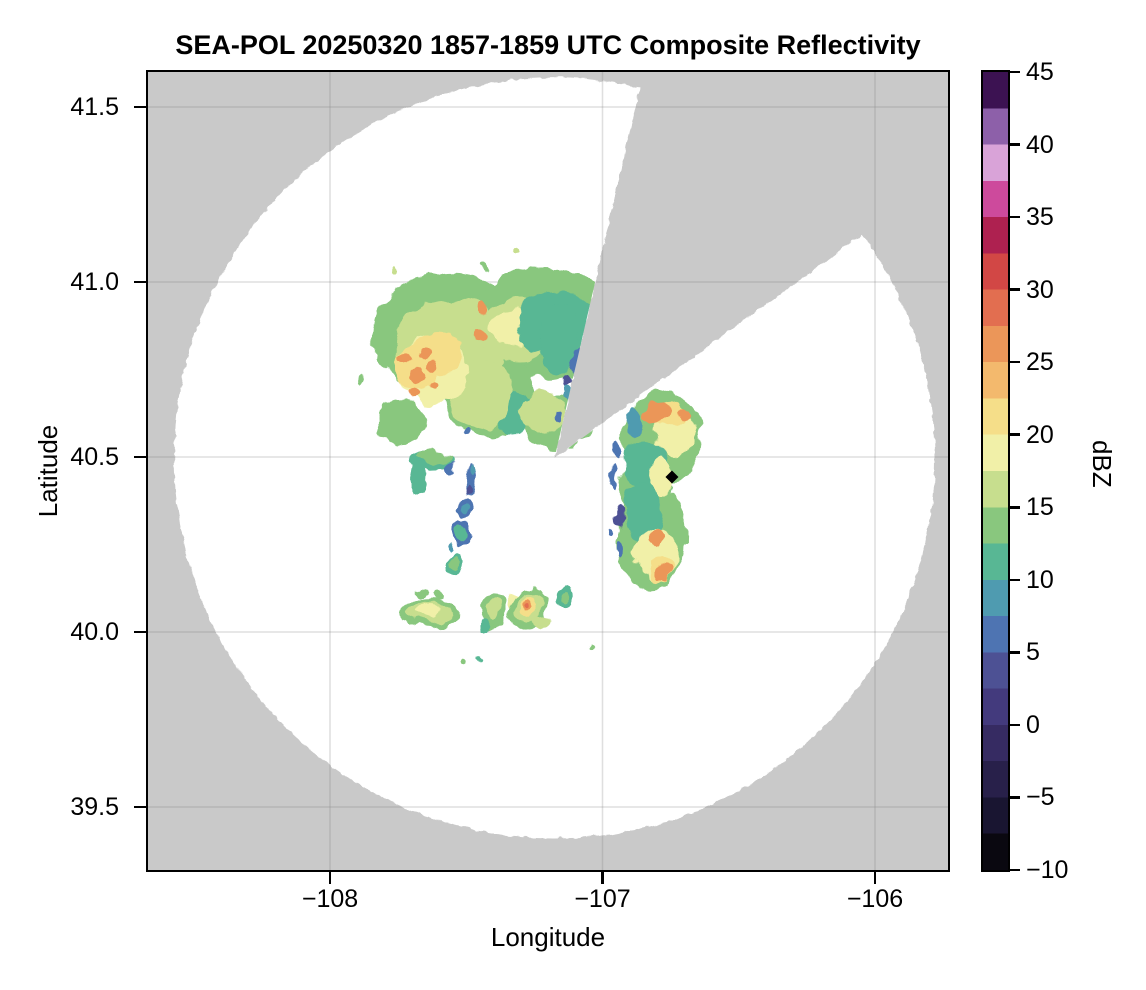 This screenshot has width=1146, height=990. I want to click on reflectivity-field, so click(528, 454).